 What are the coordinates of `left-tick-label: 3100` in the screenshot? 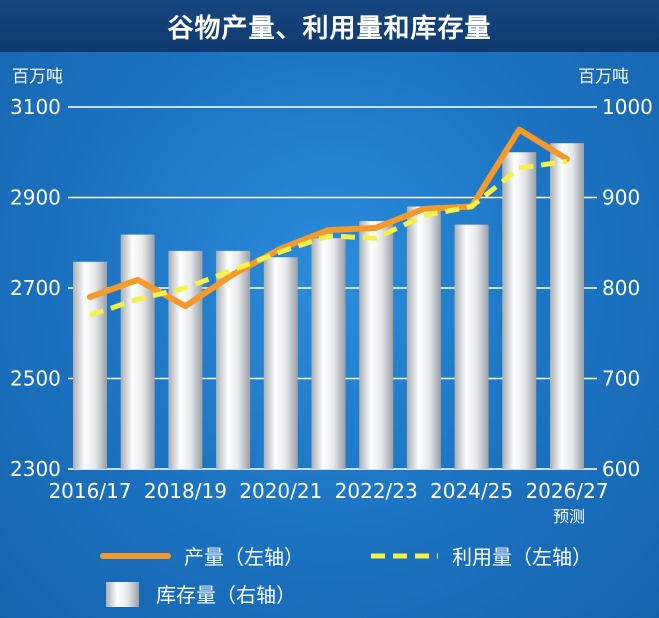 It's located at (35, 107).